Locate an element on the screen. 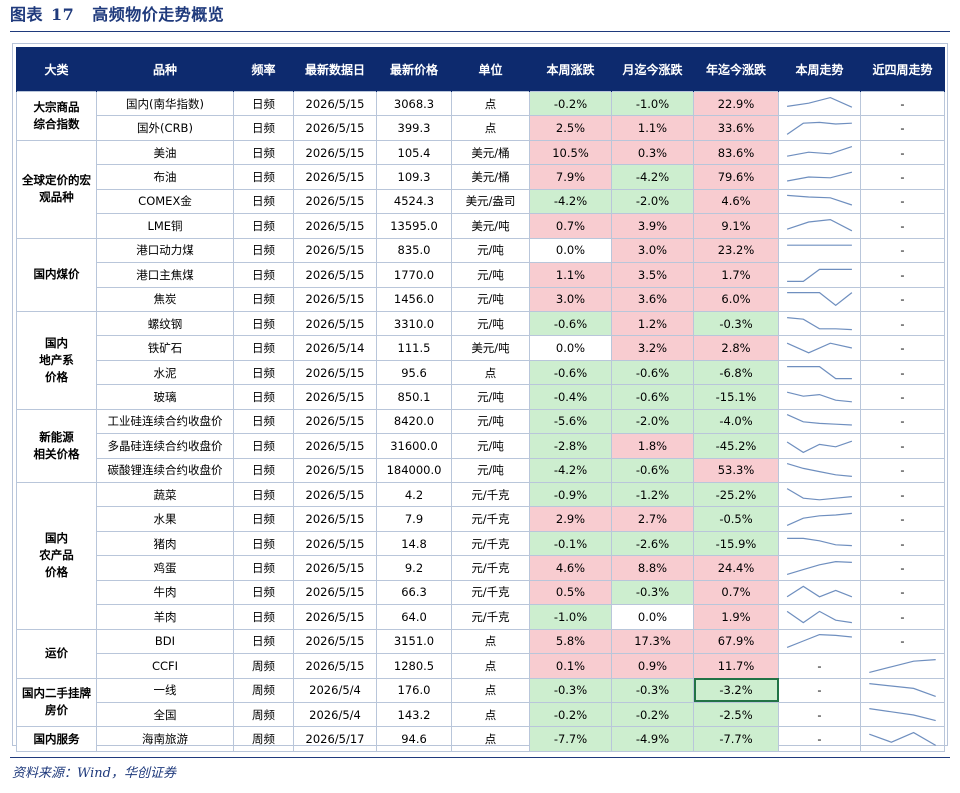  price-cell: 94.6 is located at coordinates (414, 739).